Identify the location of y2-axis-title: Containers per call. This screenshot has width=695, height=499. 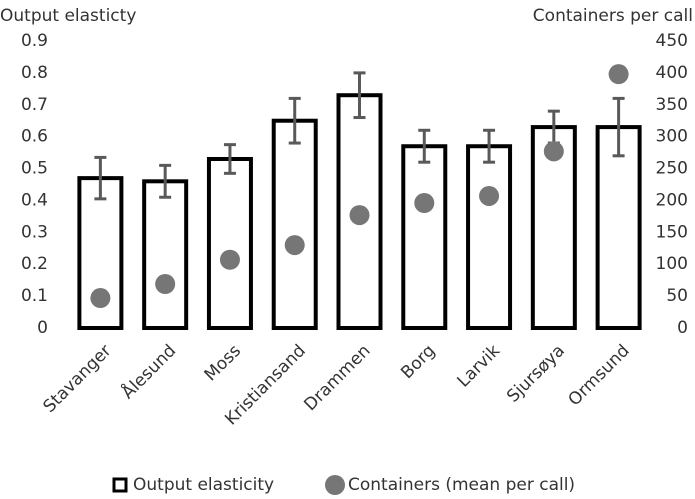
(613, 16).